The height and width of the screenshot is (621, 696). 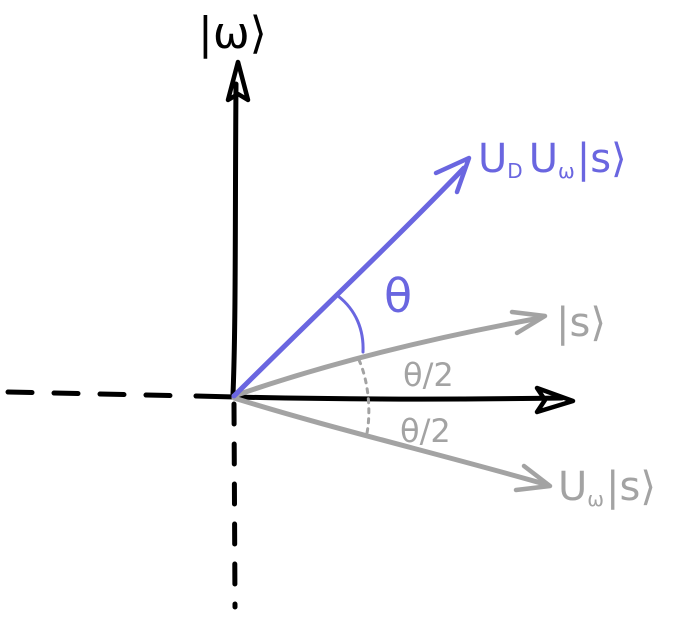 I want to click on rotated-state-arrowhead, so click(x=452, y=175).